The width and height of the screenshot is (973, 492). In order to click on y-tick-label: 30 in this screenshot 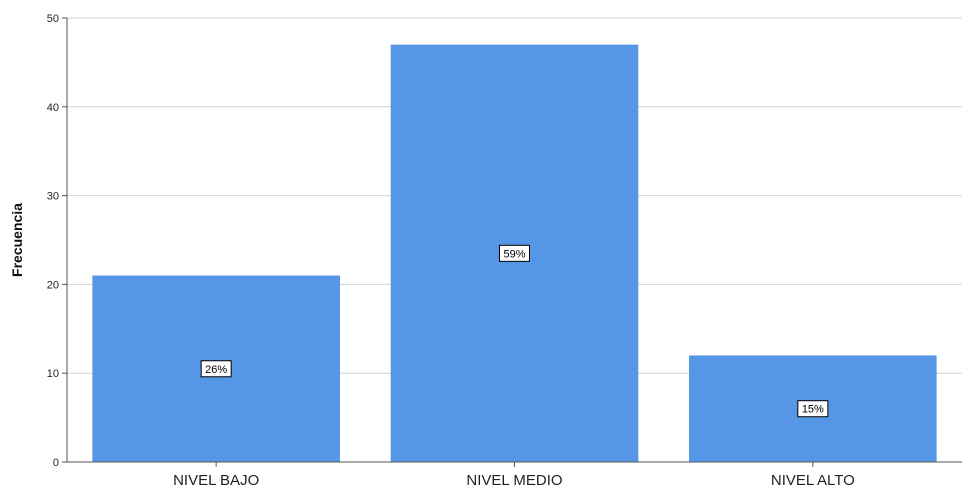, I will do `click(53, 197)`.